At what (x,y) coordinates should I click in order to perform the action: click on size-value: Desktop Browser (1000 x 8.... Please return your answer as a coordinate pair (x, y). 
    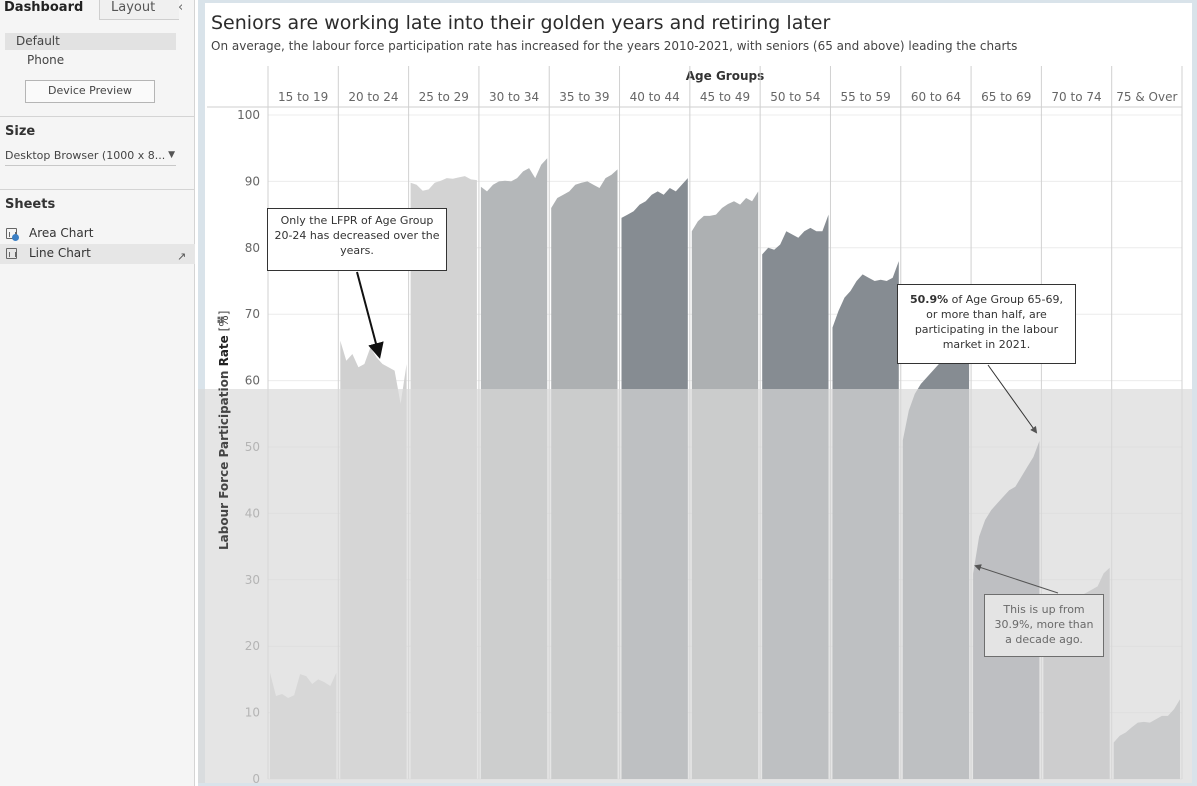
    Looking at the image, I should click on (85, 155).